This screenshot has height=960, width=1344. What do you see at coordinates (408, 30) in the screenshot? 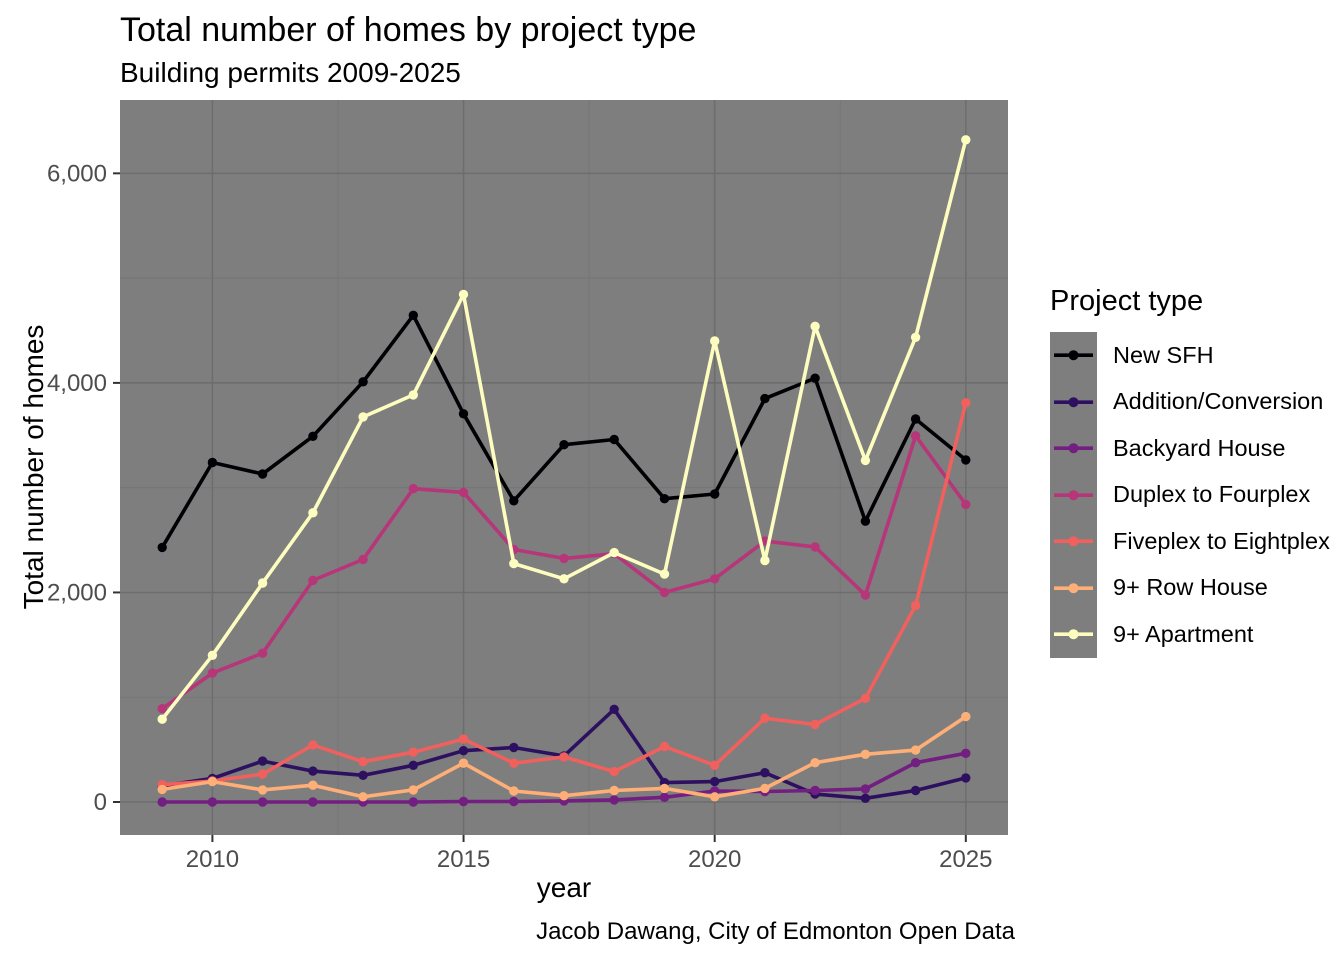
I see `chart-title: Total number of homes by project type` at bounding box center [408, 30].